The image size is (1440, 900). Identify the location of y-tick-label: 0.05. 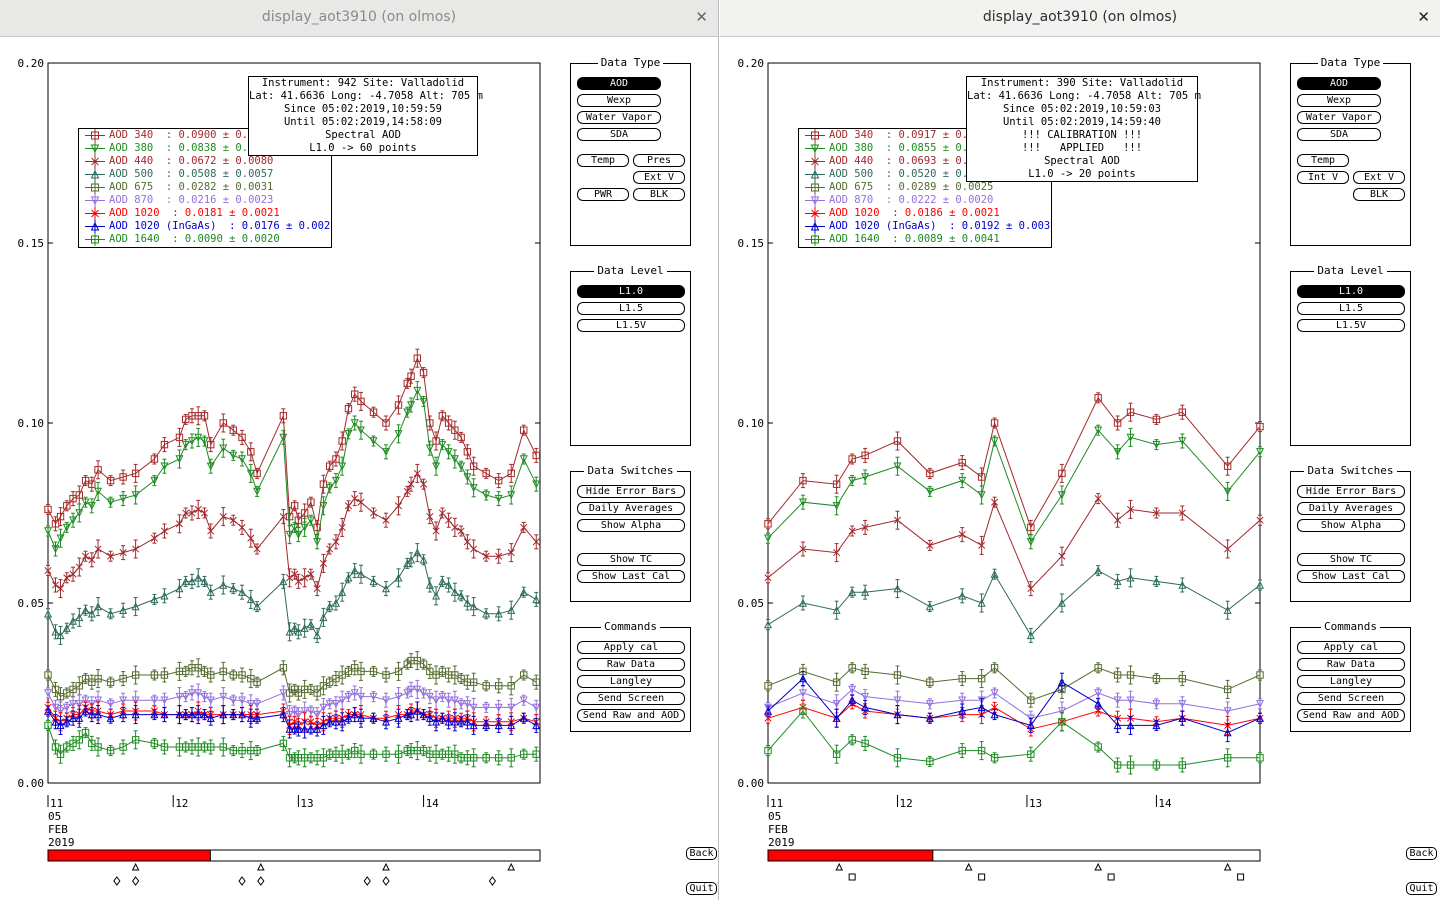
(31, 603).